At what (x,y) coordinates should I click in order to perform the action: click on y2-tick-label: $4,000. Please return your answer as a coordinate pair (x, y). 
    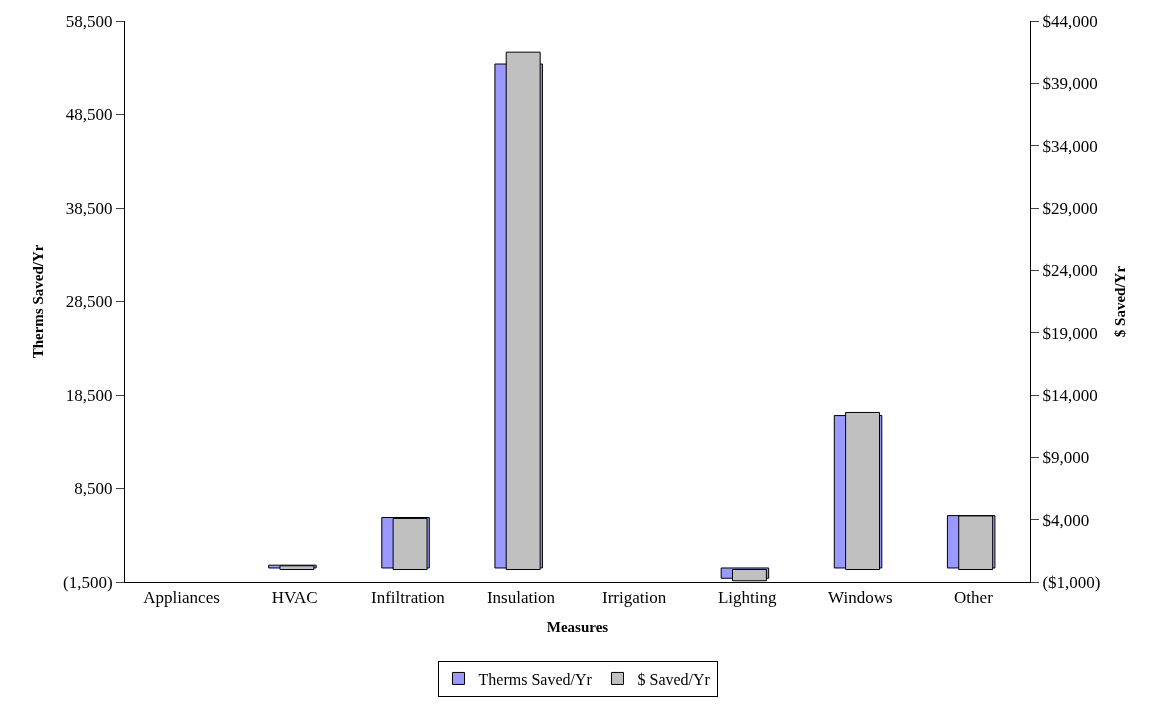
    Looking at the image, I should click on (1066, 520).